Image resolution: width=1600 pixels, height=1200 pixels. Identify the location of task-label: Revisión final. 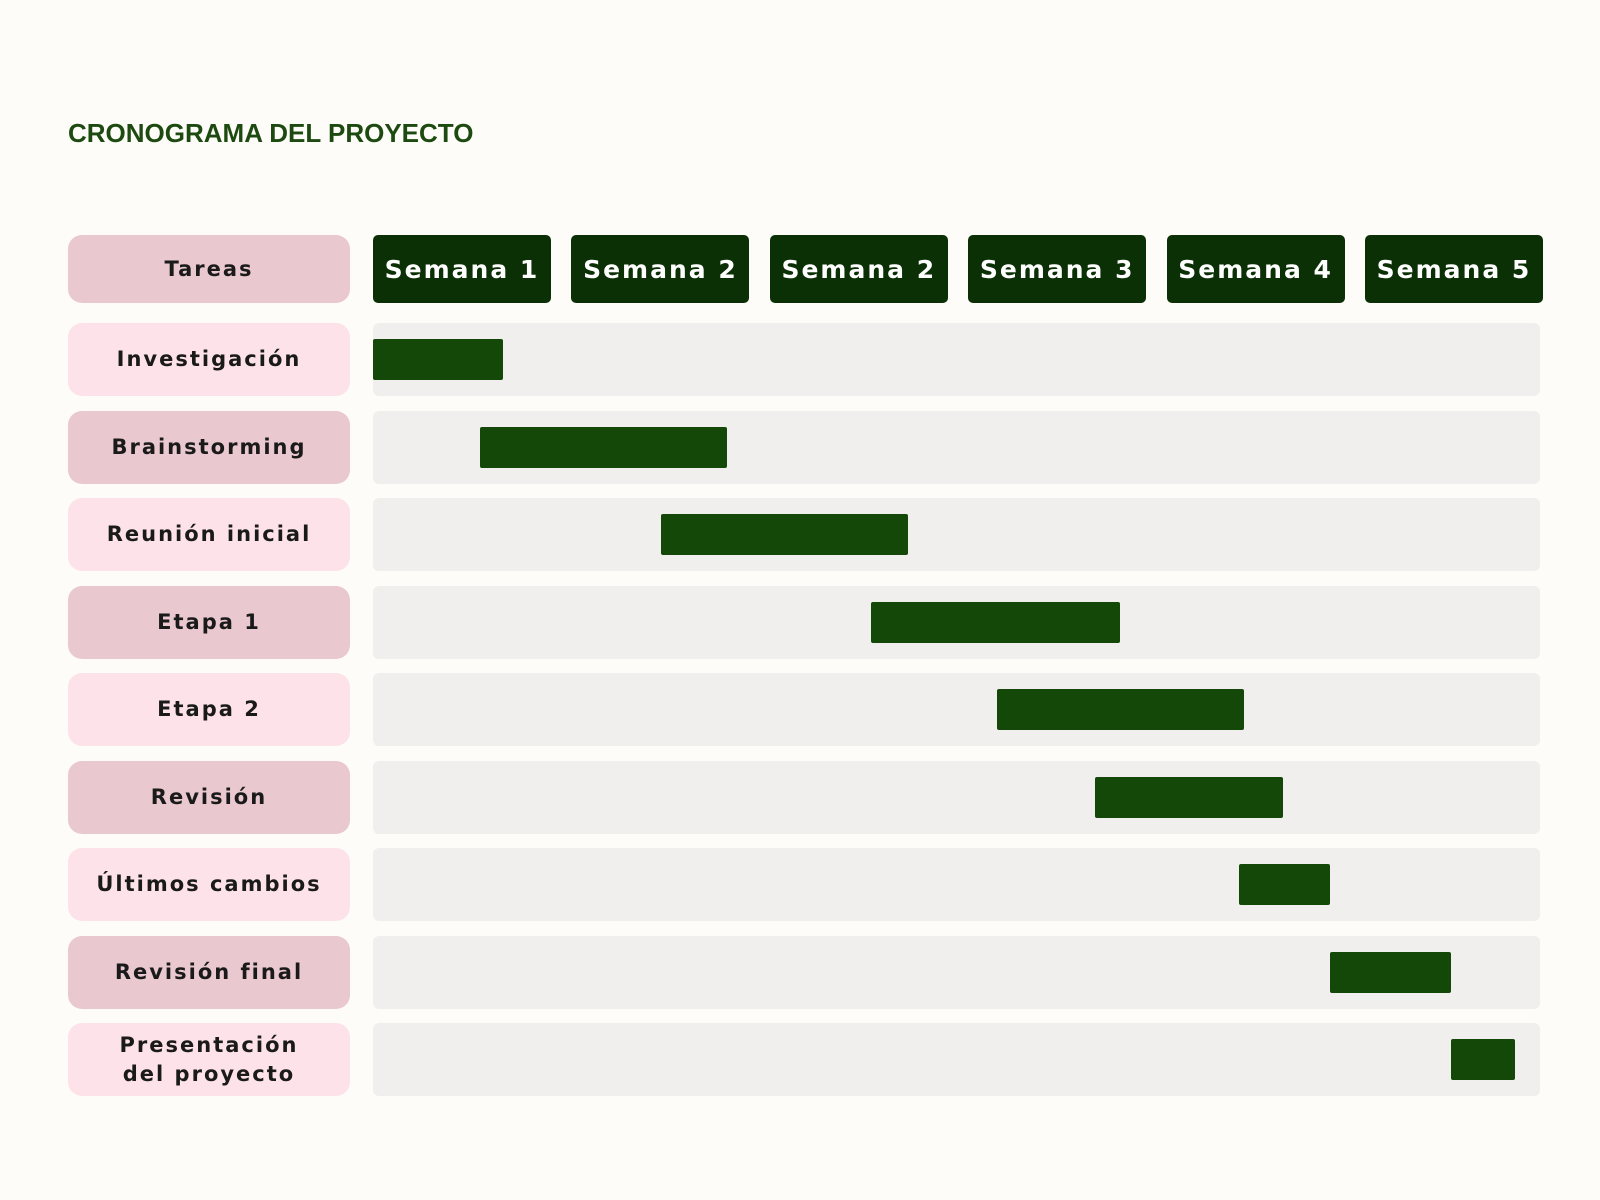
(209, 972).